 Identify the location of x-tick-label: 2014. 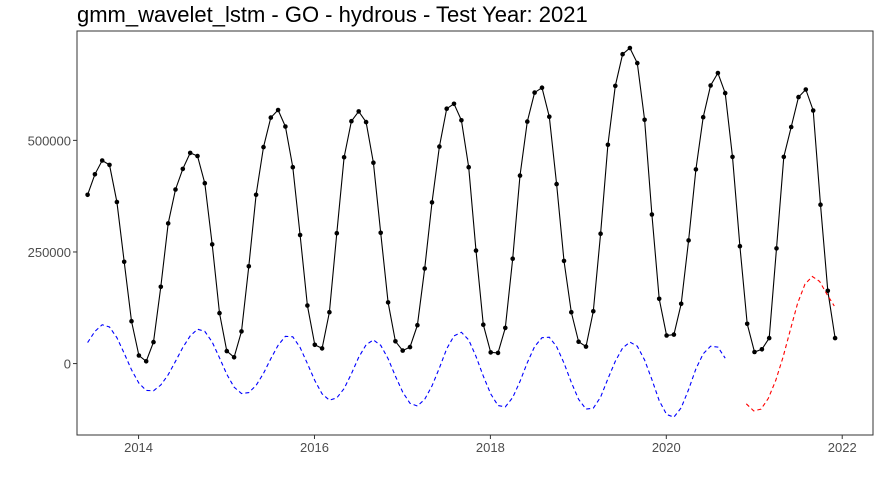
(138, 447).